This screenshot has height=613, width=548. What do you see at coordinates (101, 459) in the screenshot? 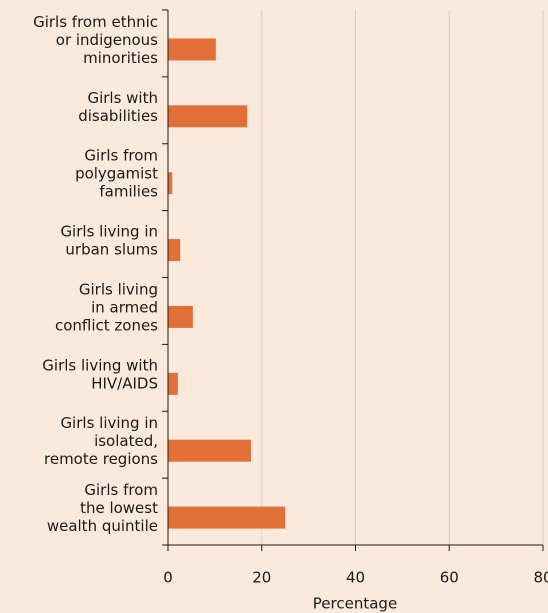
I see `y-tick-label: remote regions` at bounding box center [101, 459].